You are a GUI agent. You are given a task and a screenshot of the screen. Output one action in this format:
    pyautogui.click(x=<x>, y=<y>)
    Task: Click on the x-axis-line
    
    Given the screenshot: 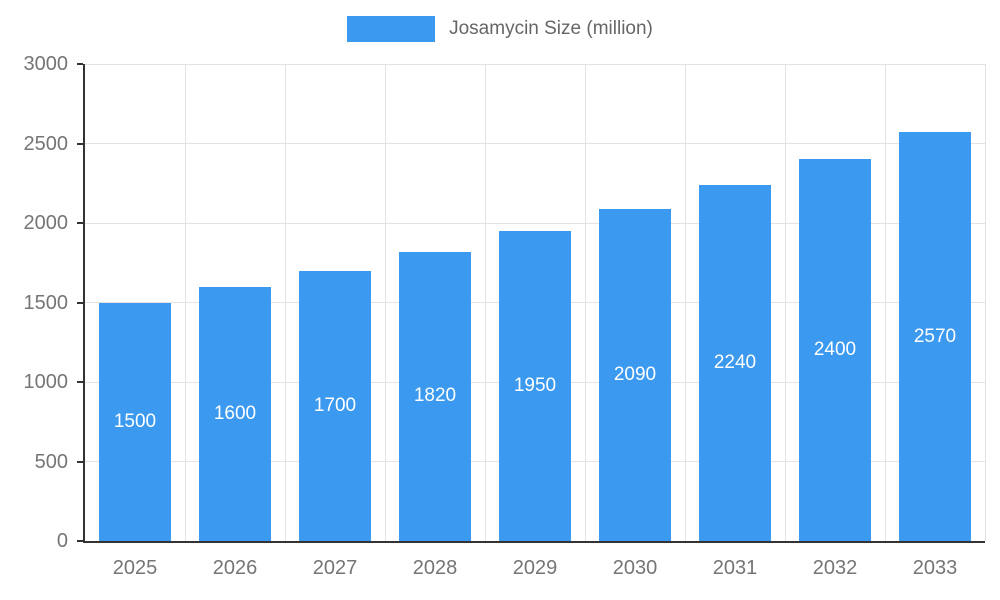 What is the action you would take?
    pyautogui.click(x=534, y=542)
    